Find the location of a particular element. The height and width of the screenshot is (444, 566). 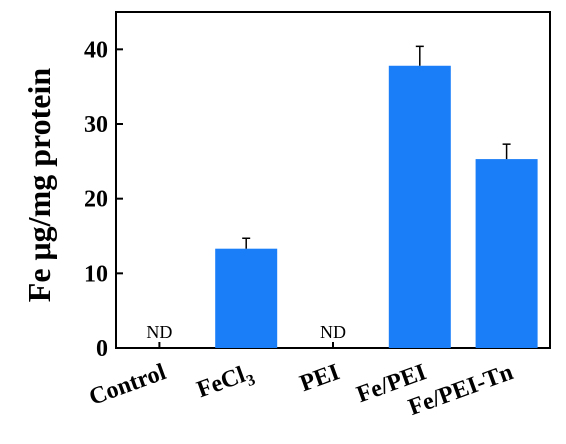

x-tick-label: FeCl3 is located at coordinates (226, 383).